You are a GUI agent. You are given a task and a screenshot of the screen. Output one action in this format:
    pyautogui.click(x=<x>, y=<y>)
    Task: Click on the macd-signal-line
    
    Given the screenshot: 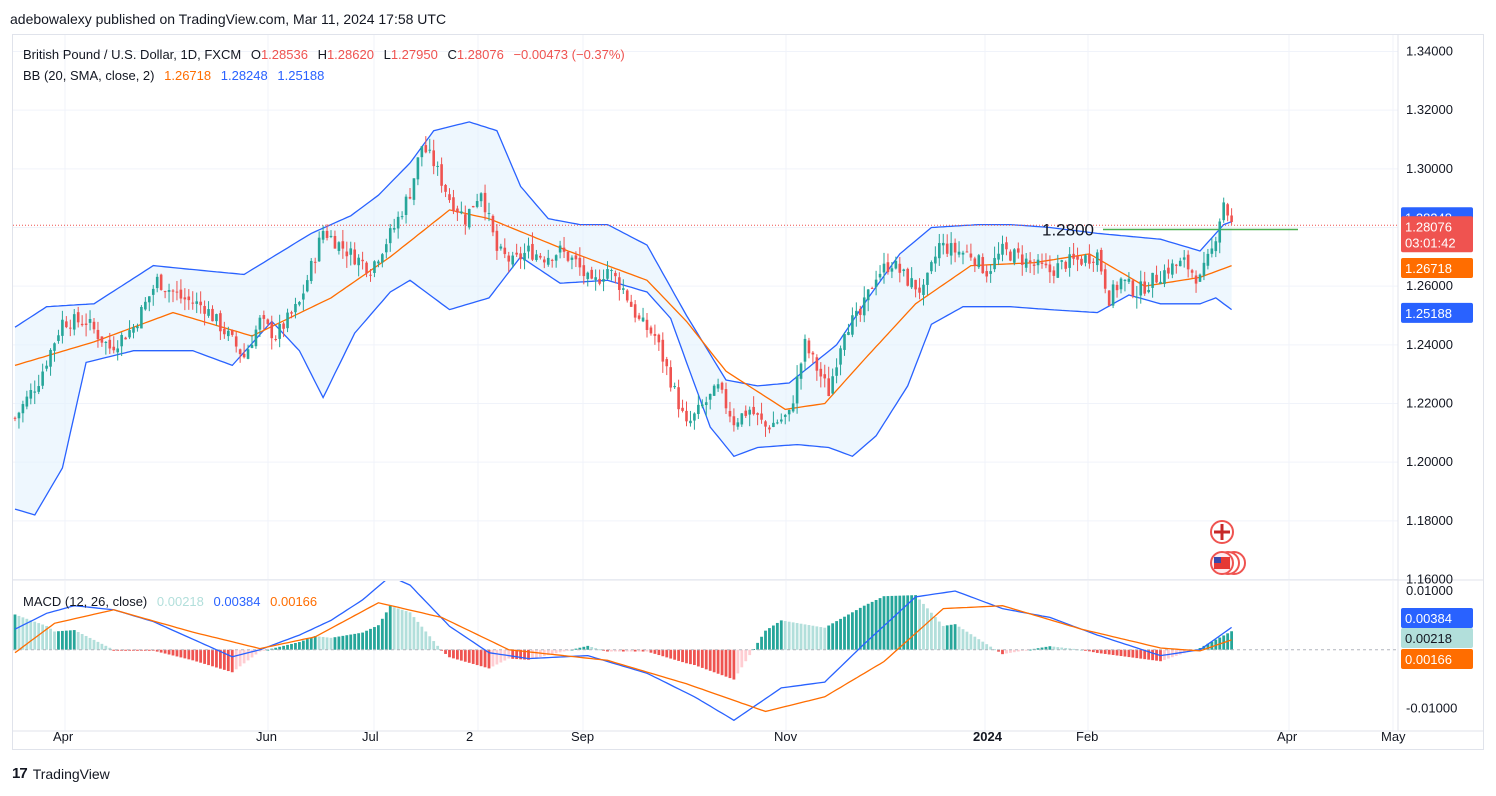 What is the action you would take?
    pyautogui.click(x=623, y=657)
    